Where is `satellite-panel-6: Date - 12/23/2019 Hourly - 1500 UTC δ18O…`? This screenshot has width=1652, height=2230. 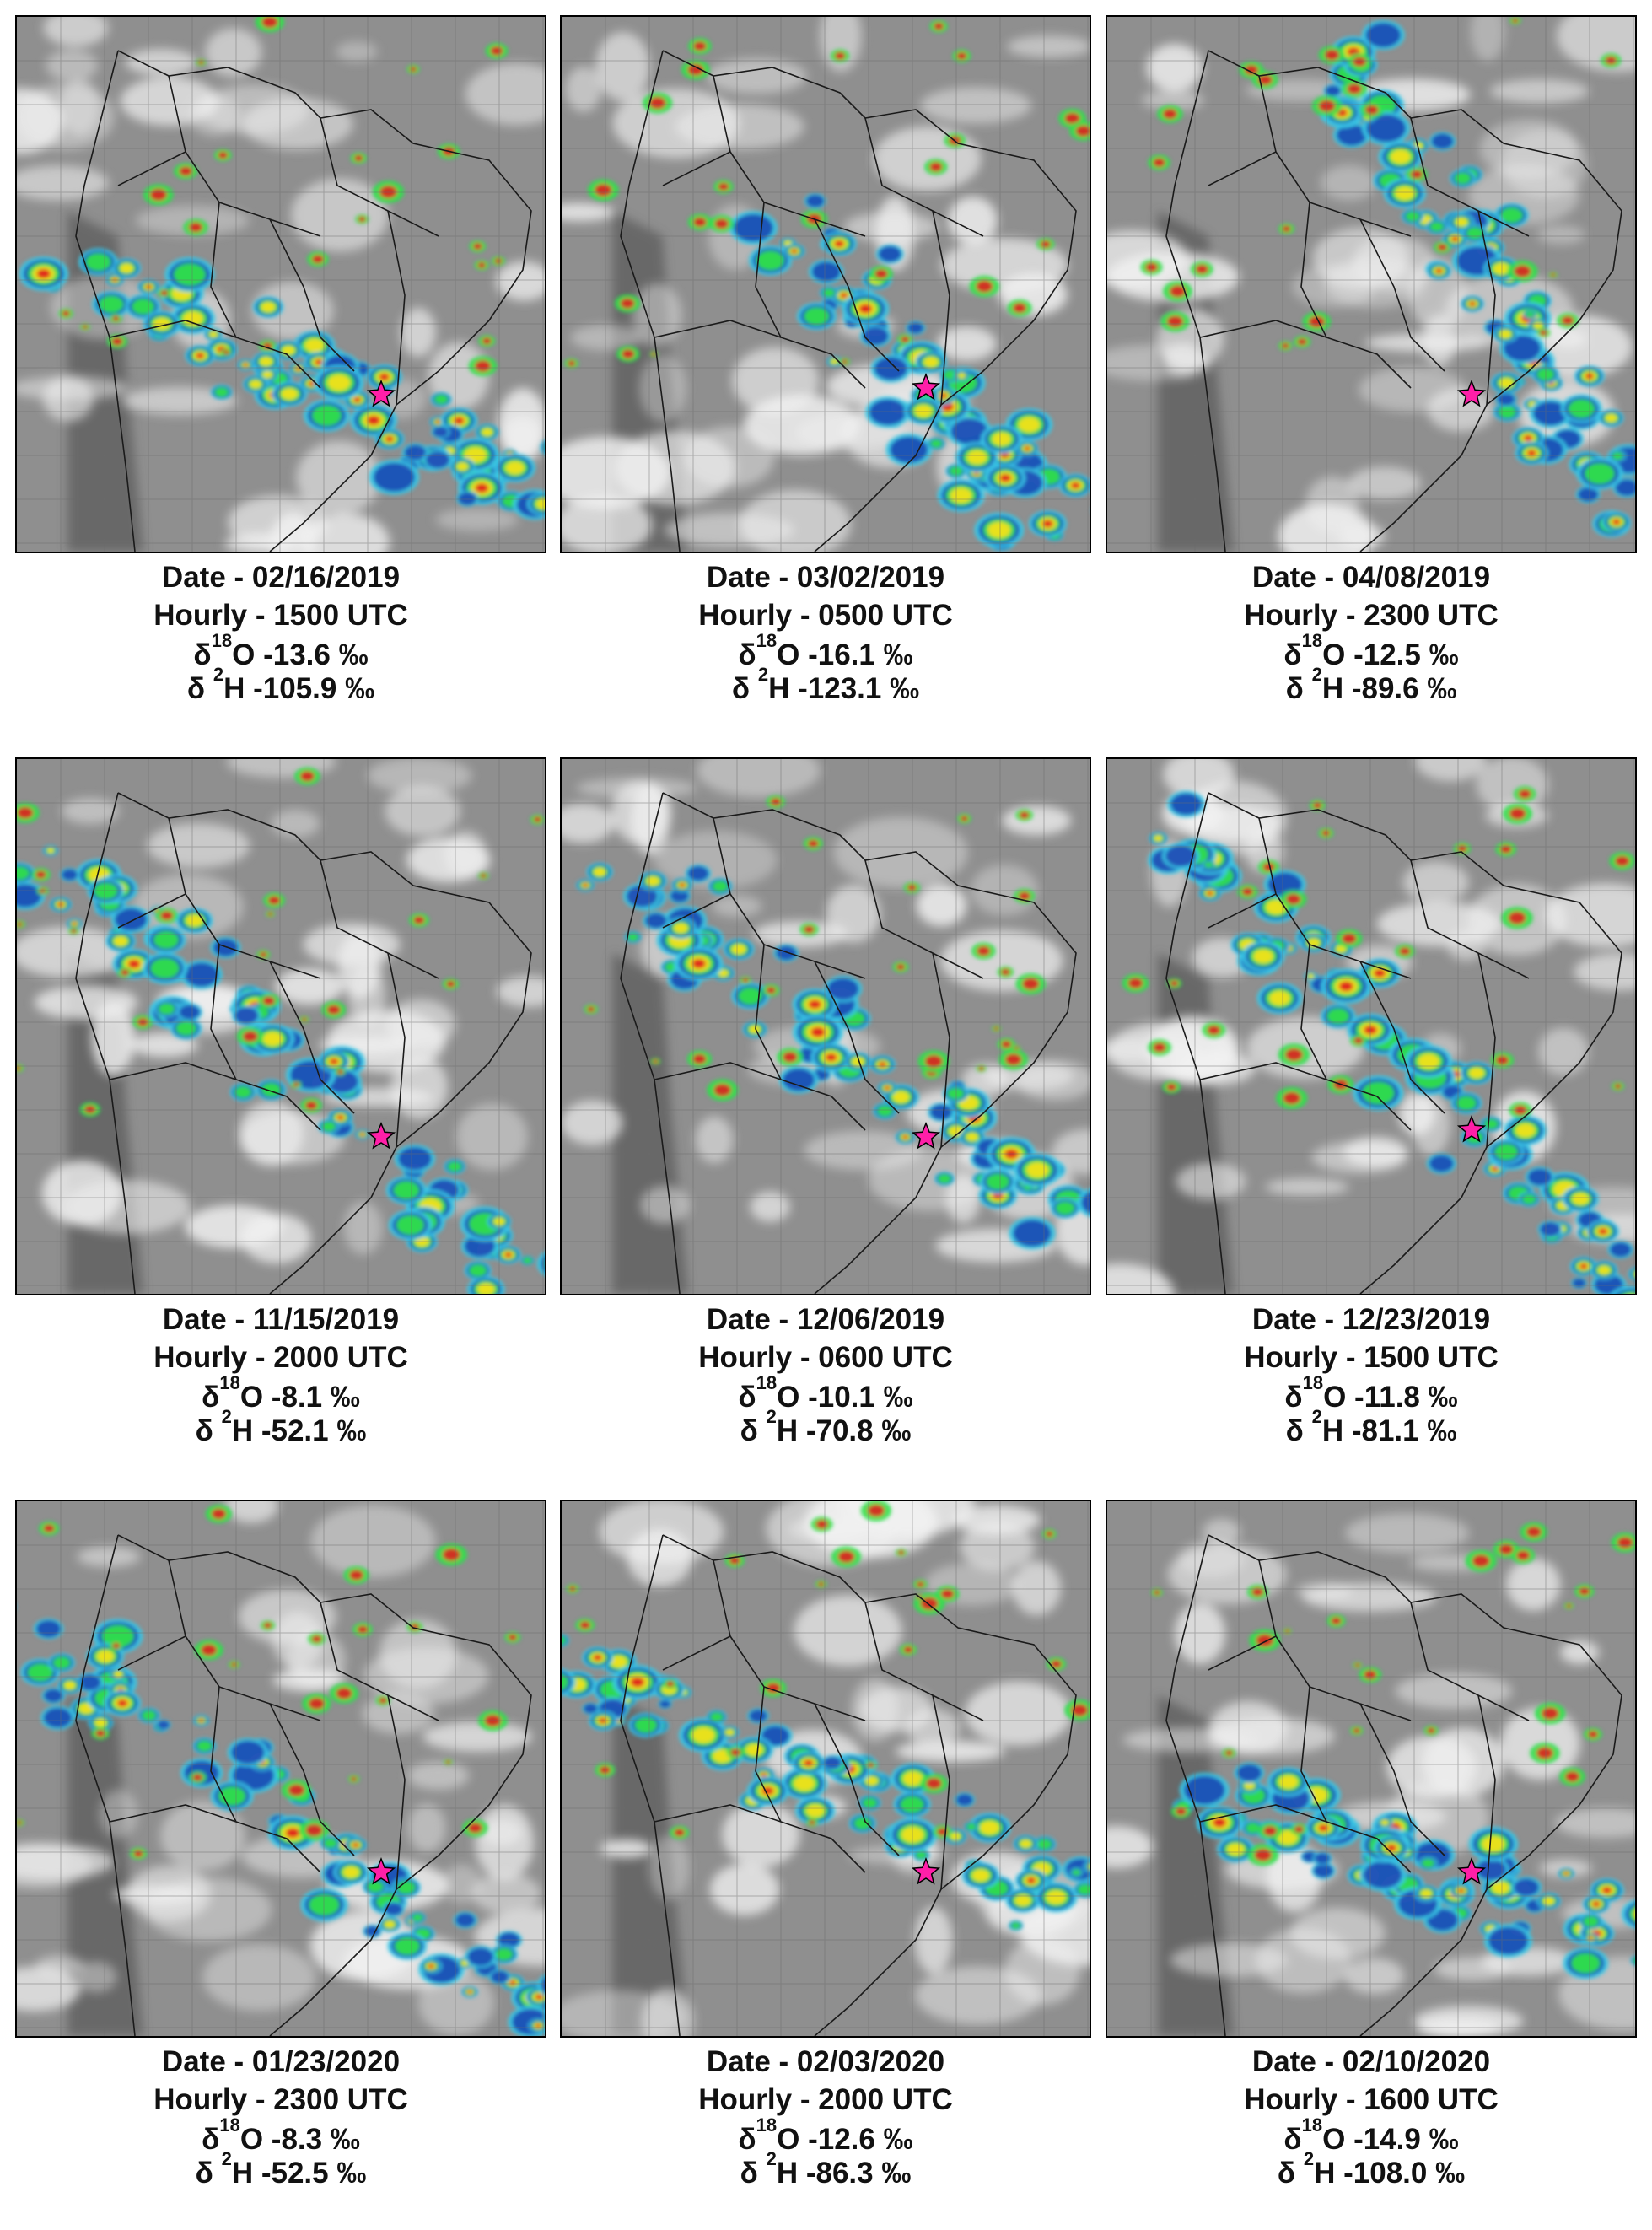 satellite-panel-6: Date - 12/23/2019 Hourly - 1500 UTC δ18O… is located at coordinates (1372, 1104).